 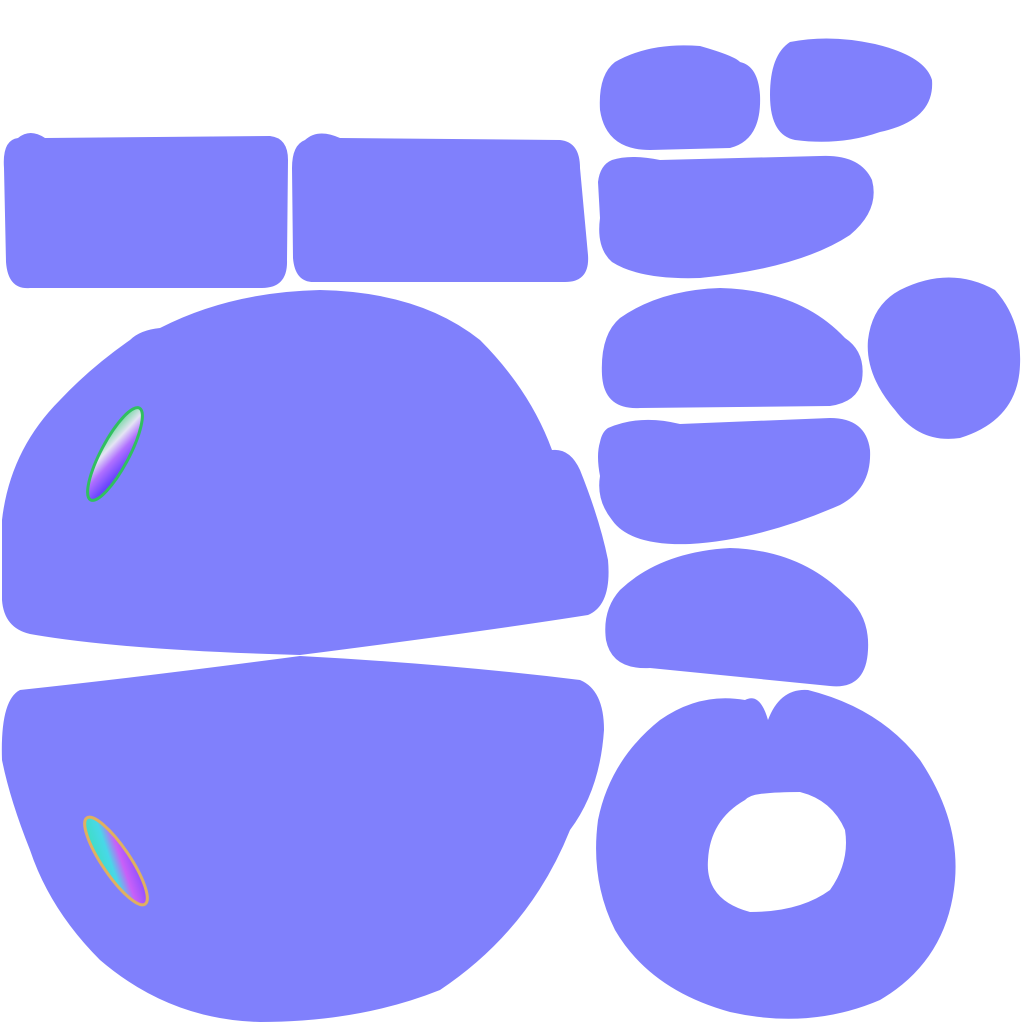 I want to click on uv-island-band-b, so click(x=734, y=481).